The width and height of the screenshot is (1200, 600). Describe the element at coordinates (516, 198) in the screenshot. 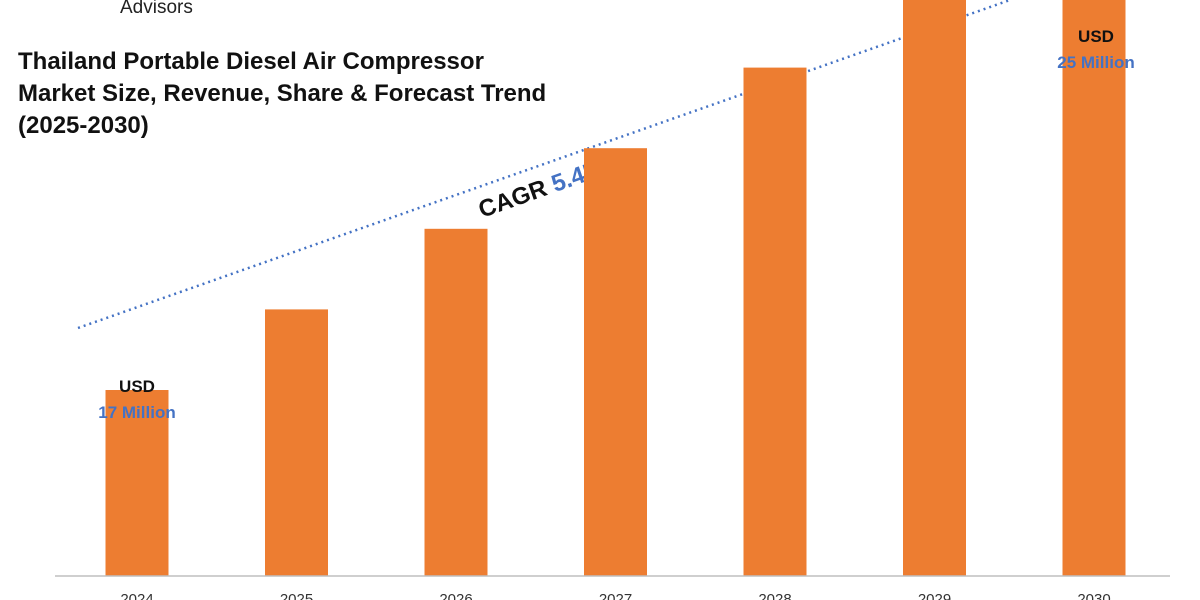

I see `cagr-prefix: CAGR` at that location.